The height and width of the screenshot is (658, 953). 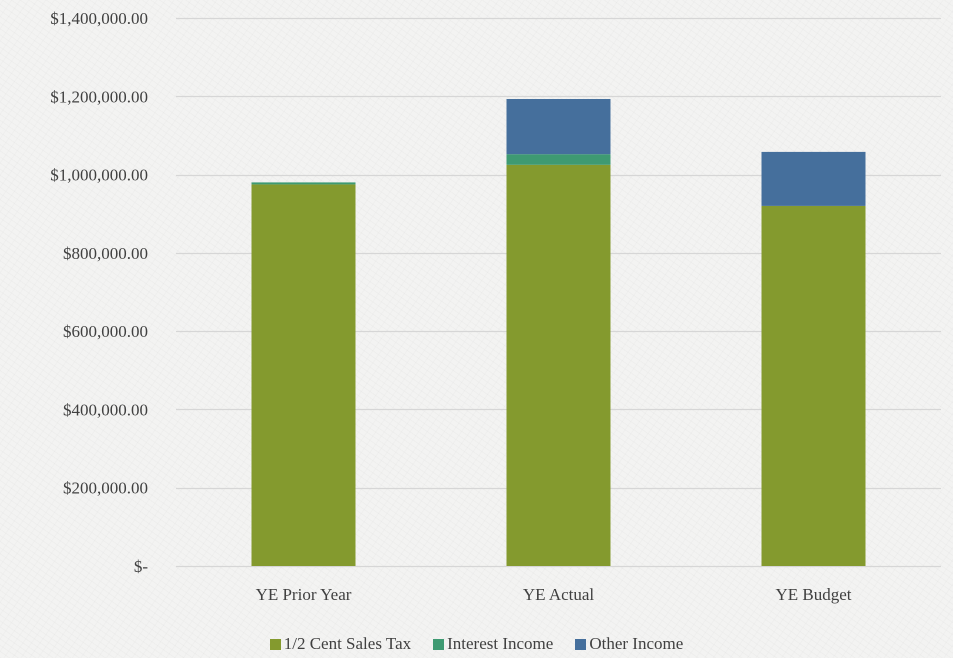 I want to click on legend-swatch-interest-income, so click(x=439, y=644).